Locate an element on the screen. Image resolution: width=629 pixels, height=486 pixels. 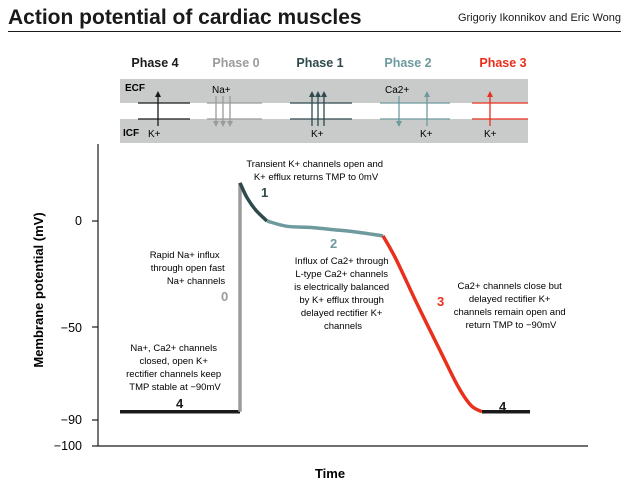
y-axis-title: Membrane potential (mV) is located at coordinates (38, 289).